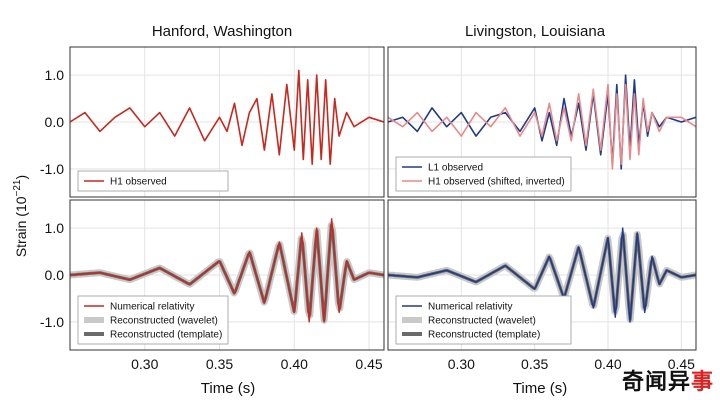 The width and height of the screenshot is (720, 402). I want to click on legend: H1 observed, so click(153, 181).